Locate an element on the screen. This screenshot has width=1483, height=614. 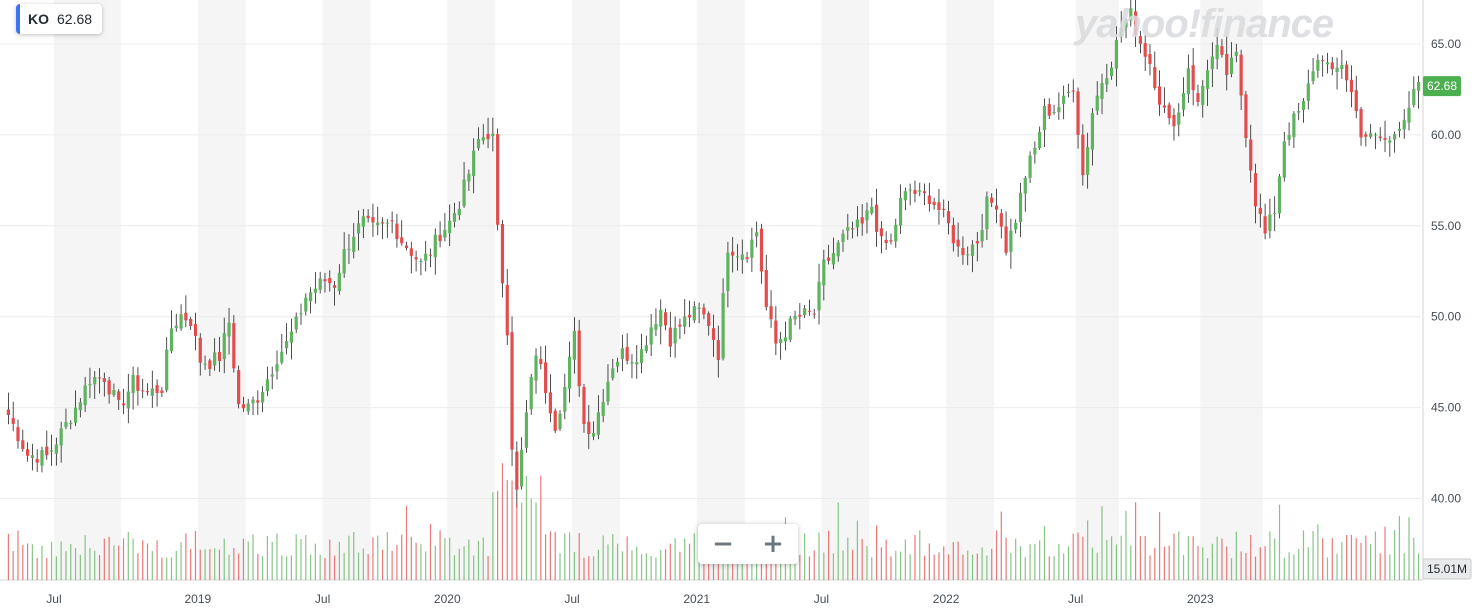
ticker-badge: KO 62.68 is located at coordinates (59, 19).